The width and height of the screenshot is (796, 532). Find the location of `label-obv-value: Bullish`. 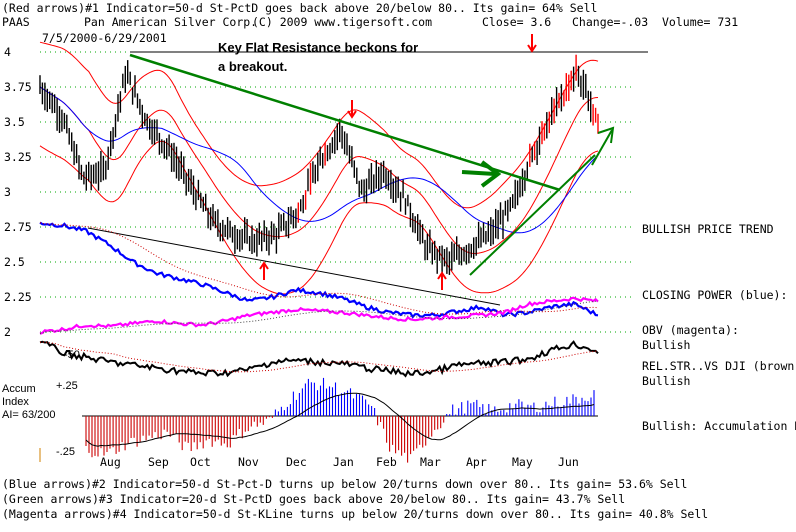

label-obv-value: Bullish is located at coordinates (666, 345).